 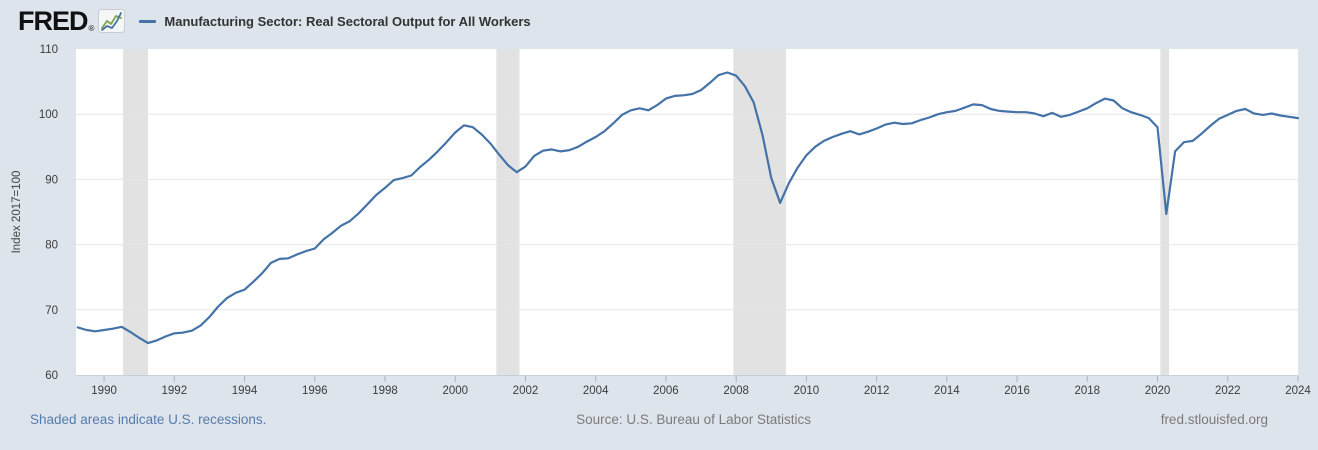 I want to click on x-tick-label: 2012, so click(x=877, y=391).